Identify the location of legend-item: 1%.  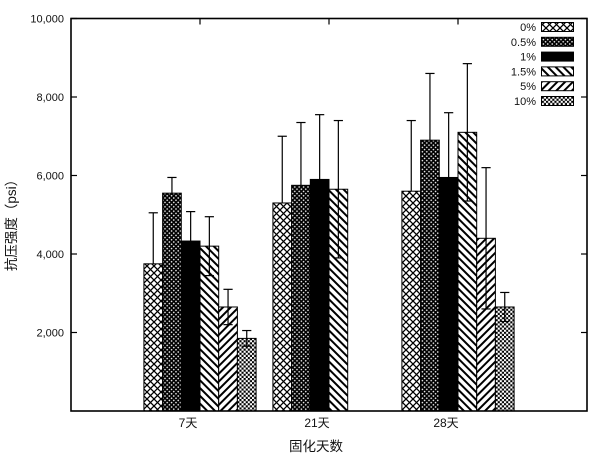
(547, 57).